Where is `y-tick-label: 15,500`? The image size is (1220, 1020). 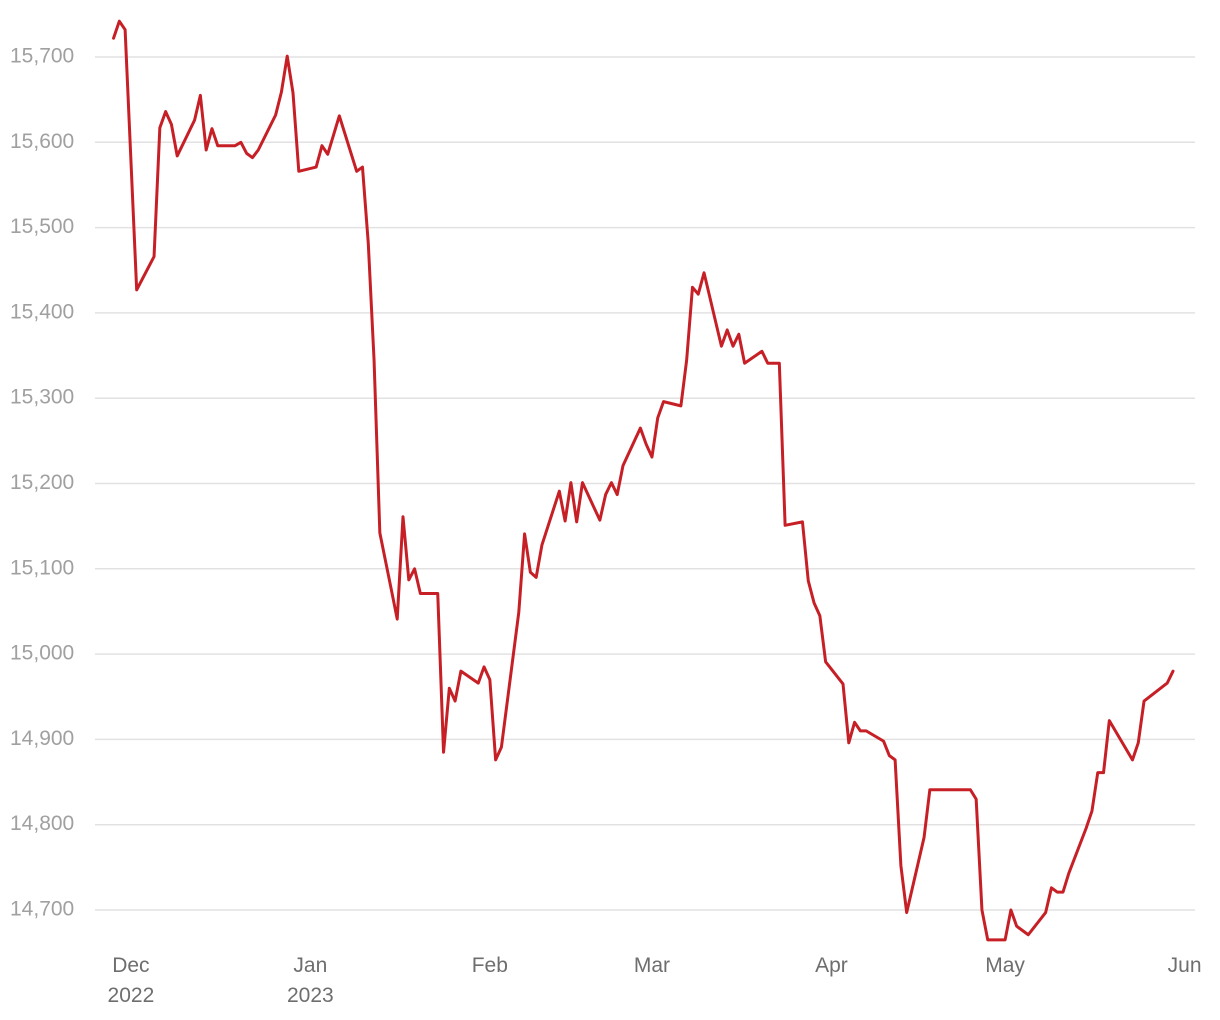
y-tick-label: 15,500 is located at coordinates (42, 226).